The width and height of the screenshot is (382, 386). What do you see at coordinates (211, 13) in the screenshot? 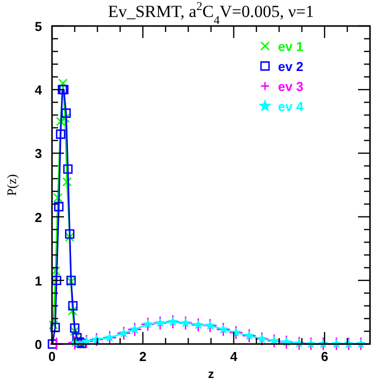
I see `chart-title: Ev_SRMT, a$^{2}$C$_{4}$V=0.005, ν=1` at bounding box center [211, 13].